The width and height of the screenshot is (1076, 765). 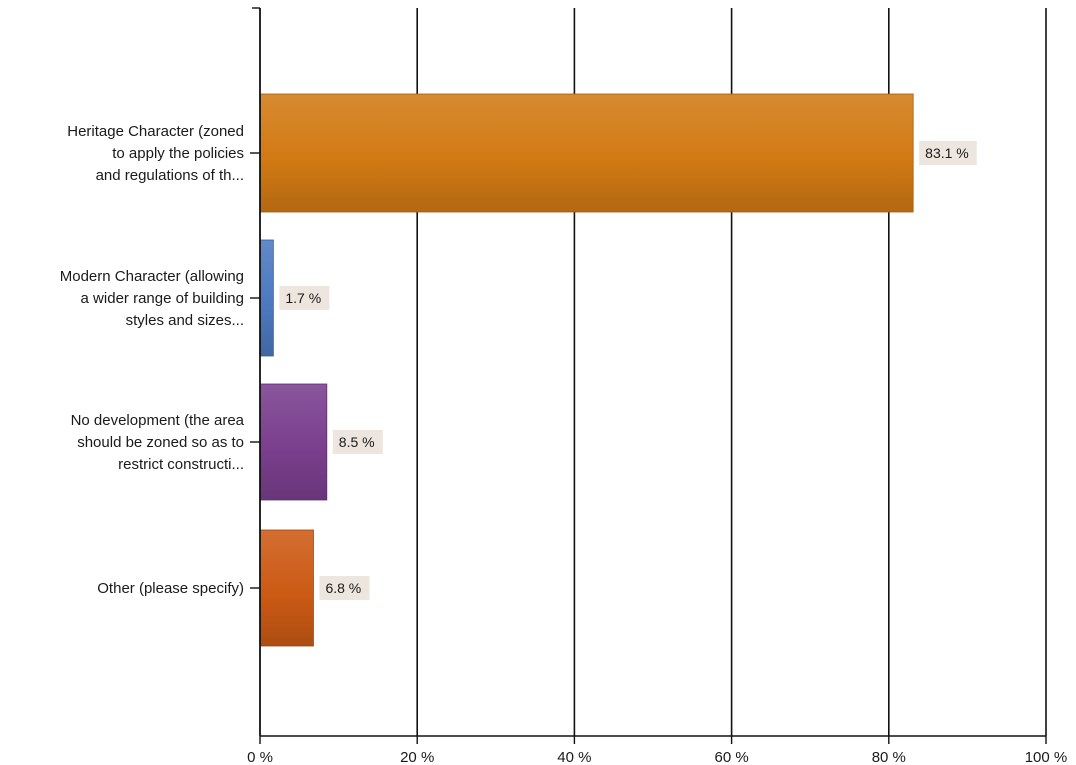 I want to click on x-tick-label: 60 %, so click(x=731, y=757).